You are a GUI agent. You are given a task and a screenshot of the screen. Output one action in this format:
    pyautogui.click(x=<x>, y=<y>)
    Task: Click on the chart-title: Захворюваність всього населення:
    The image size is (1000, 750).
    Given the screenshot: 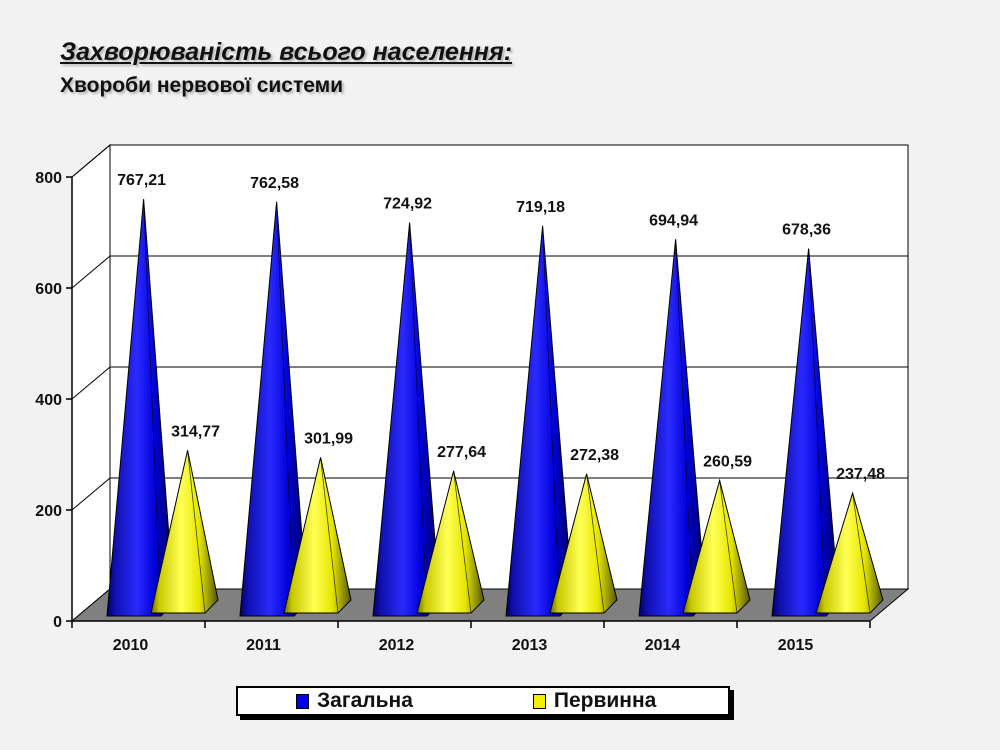 What is the action you would take?
    pyautogui.click(x=286, y=52)
    